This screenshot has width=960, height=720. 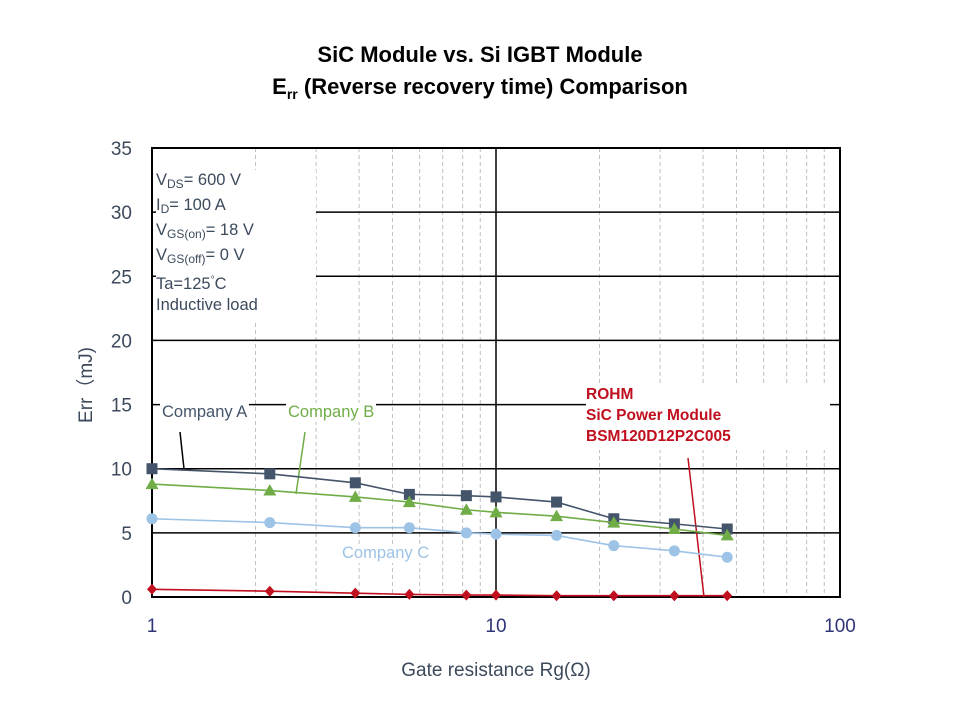 What do you see at coordinates (654, 415) in the screenshot?
I see `rohm-label-line2: SiC Power Module` at bounding box center [654, 415].